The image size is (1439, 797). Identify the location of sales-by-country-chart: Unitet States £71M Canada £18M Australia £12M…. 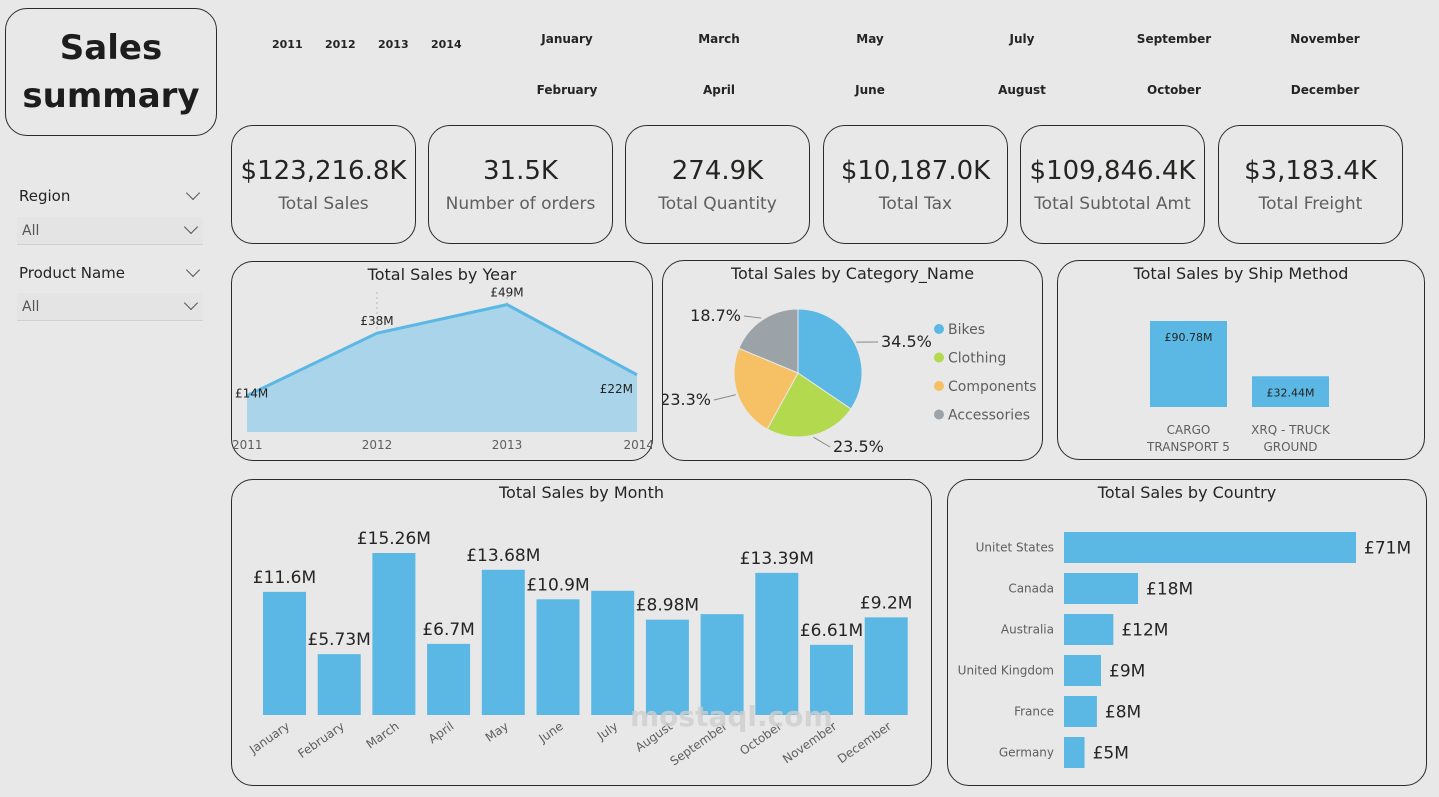
(1184, 650).